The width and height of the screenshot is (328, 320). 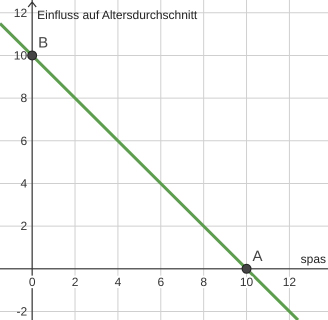 What do you see at coordinates (24, 141) in the screenshot?
I see `y-tick-label: 6` at bounding box center [24, 141].